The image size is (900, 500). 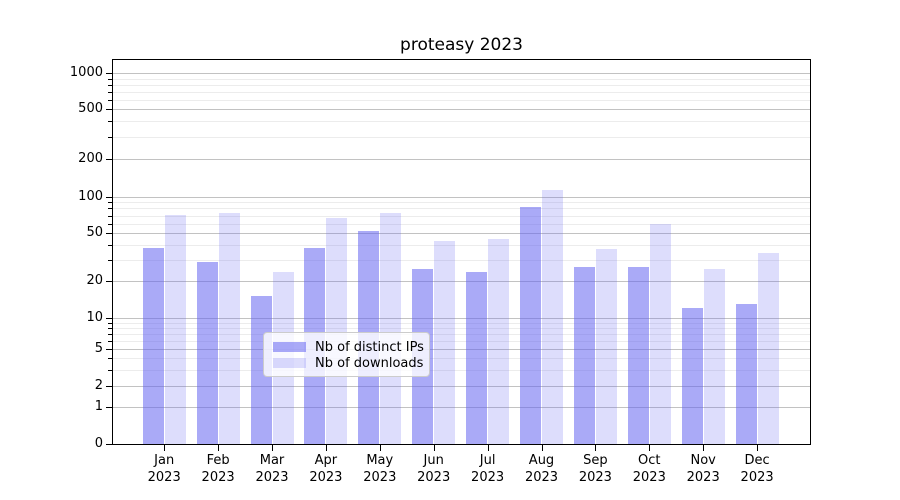 I want to click on x-tick-label: Jan 2023, so click(x=164, y=469).